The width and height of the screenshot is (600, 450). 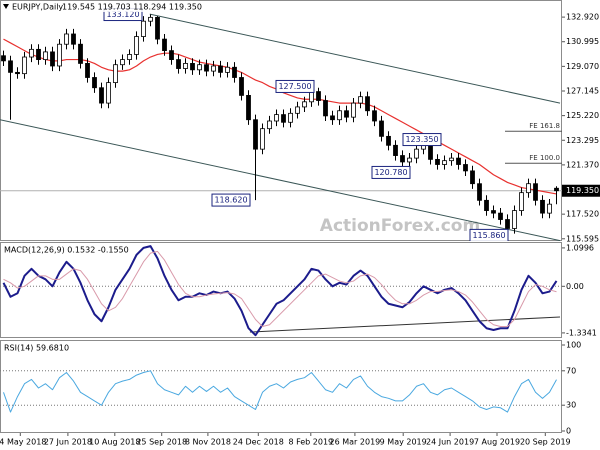 What do you see at coordinates (23, 442) in the screenshot?
I see `x-tick-label: 14 May 2018` at bounding box center [23, 442].